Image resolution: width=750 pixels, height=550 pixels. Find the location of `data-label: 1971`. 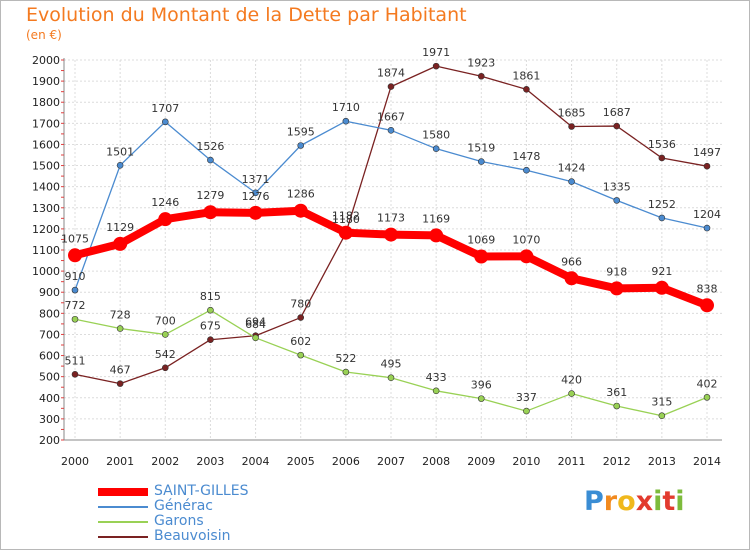

data-label: 1971 is located at coordinates (436, 52).